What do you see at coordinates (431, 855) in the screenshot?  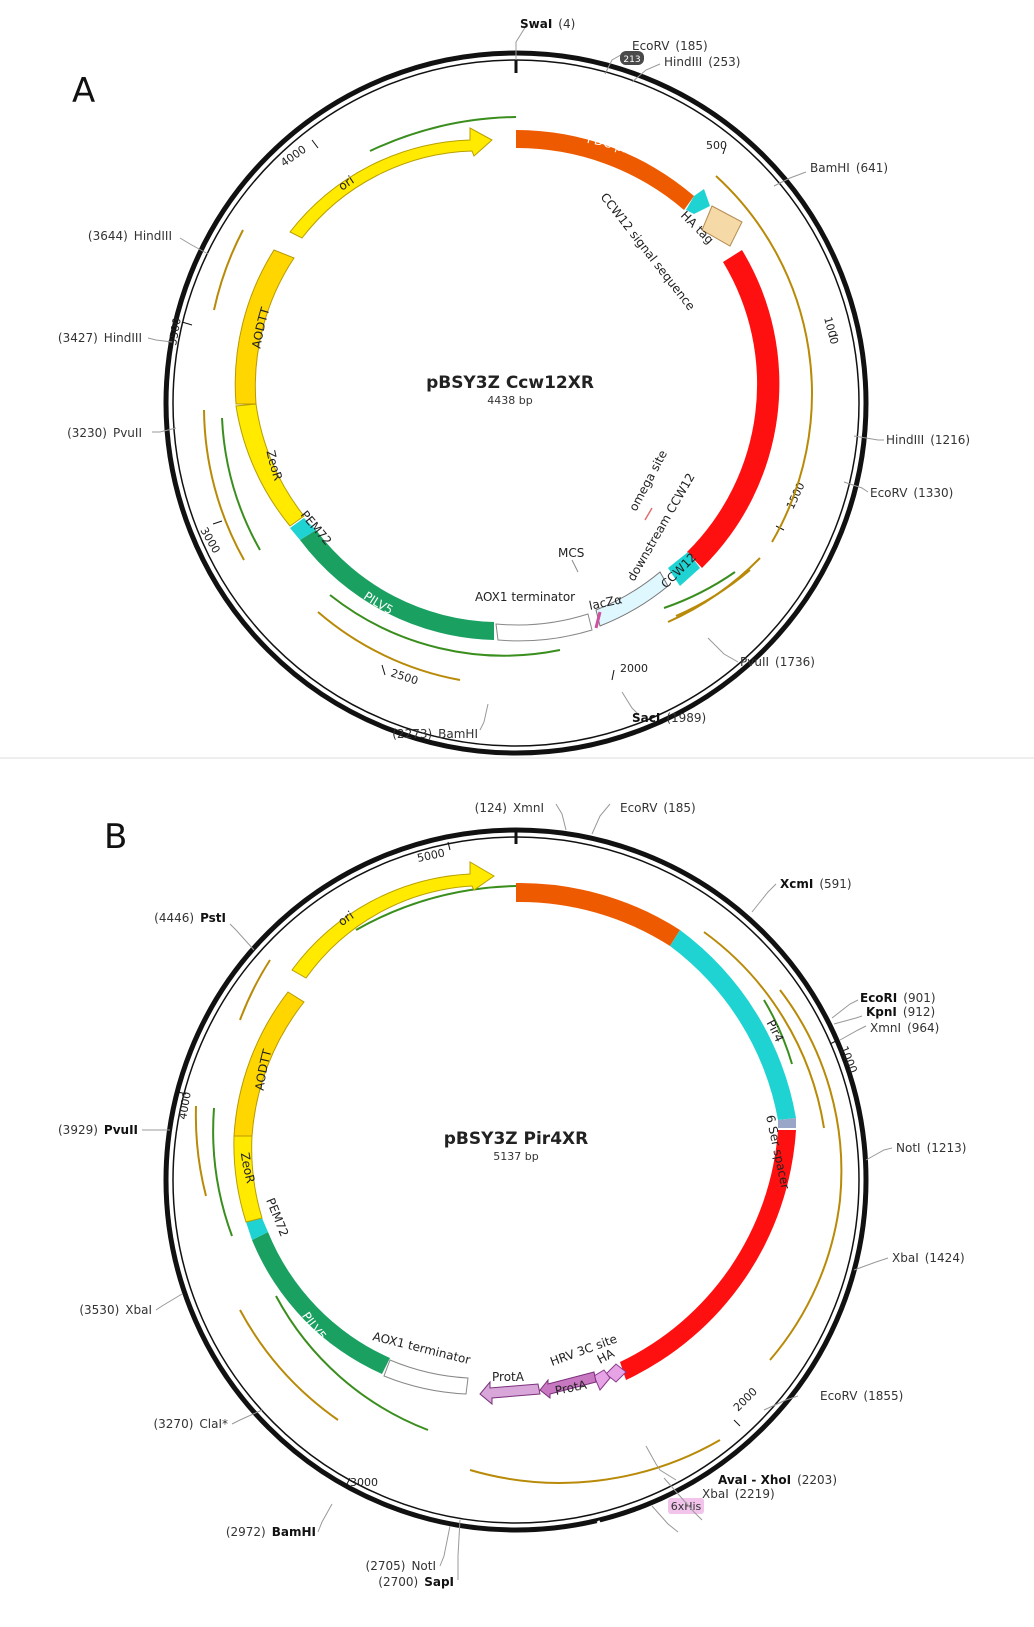 I see `tick-label: 5000` at bounding box center [431, 855].